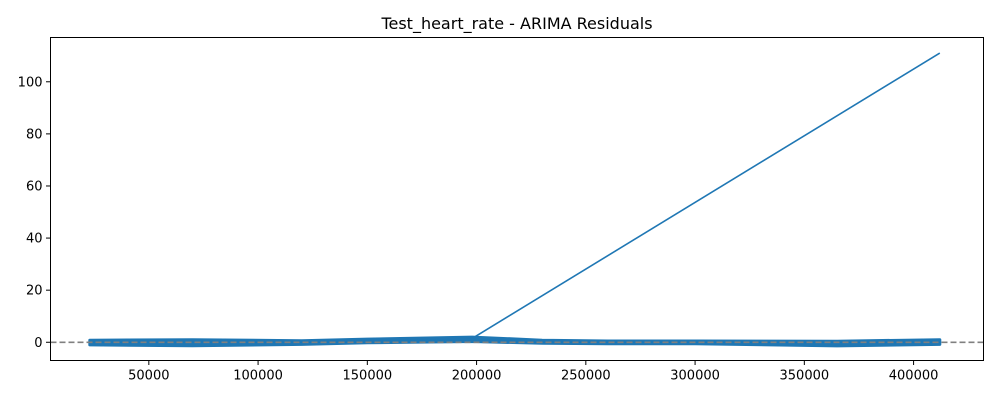  Describe the element at coordinates (477, 376) in the screenshot. I see `x-tick-label: 200000` at that location.